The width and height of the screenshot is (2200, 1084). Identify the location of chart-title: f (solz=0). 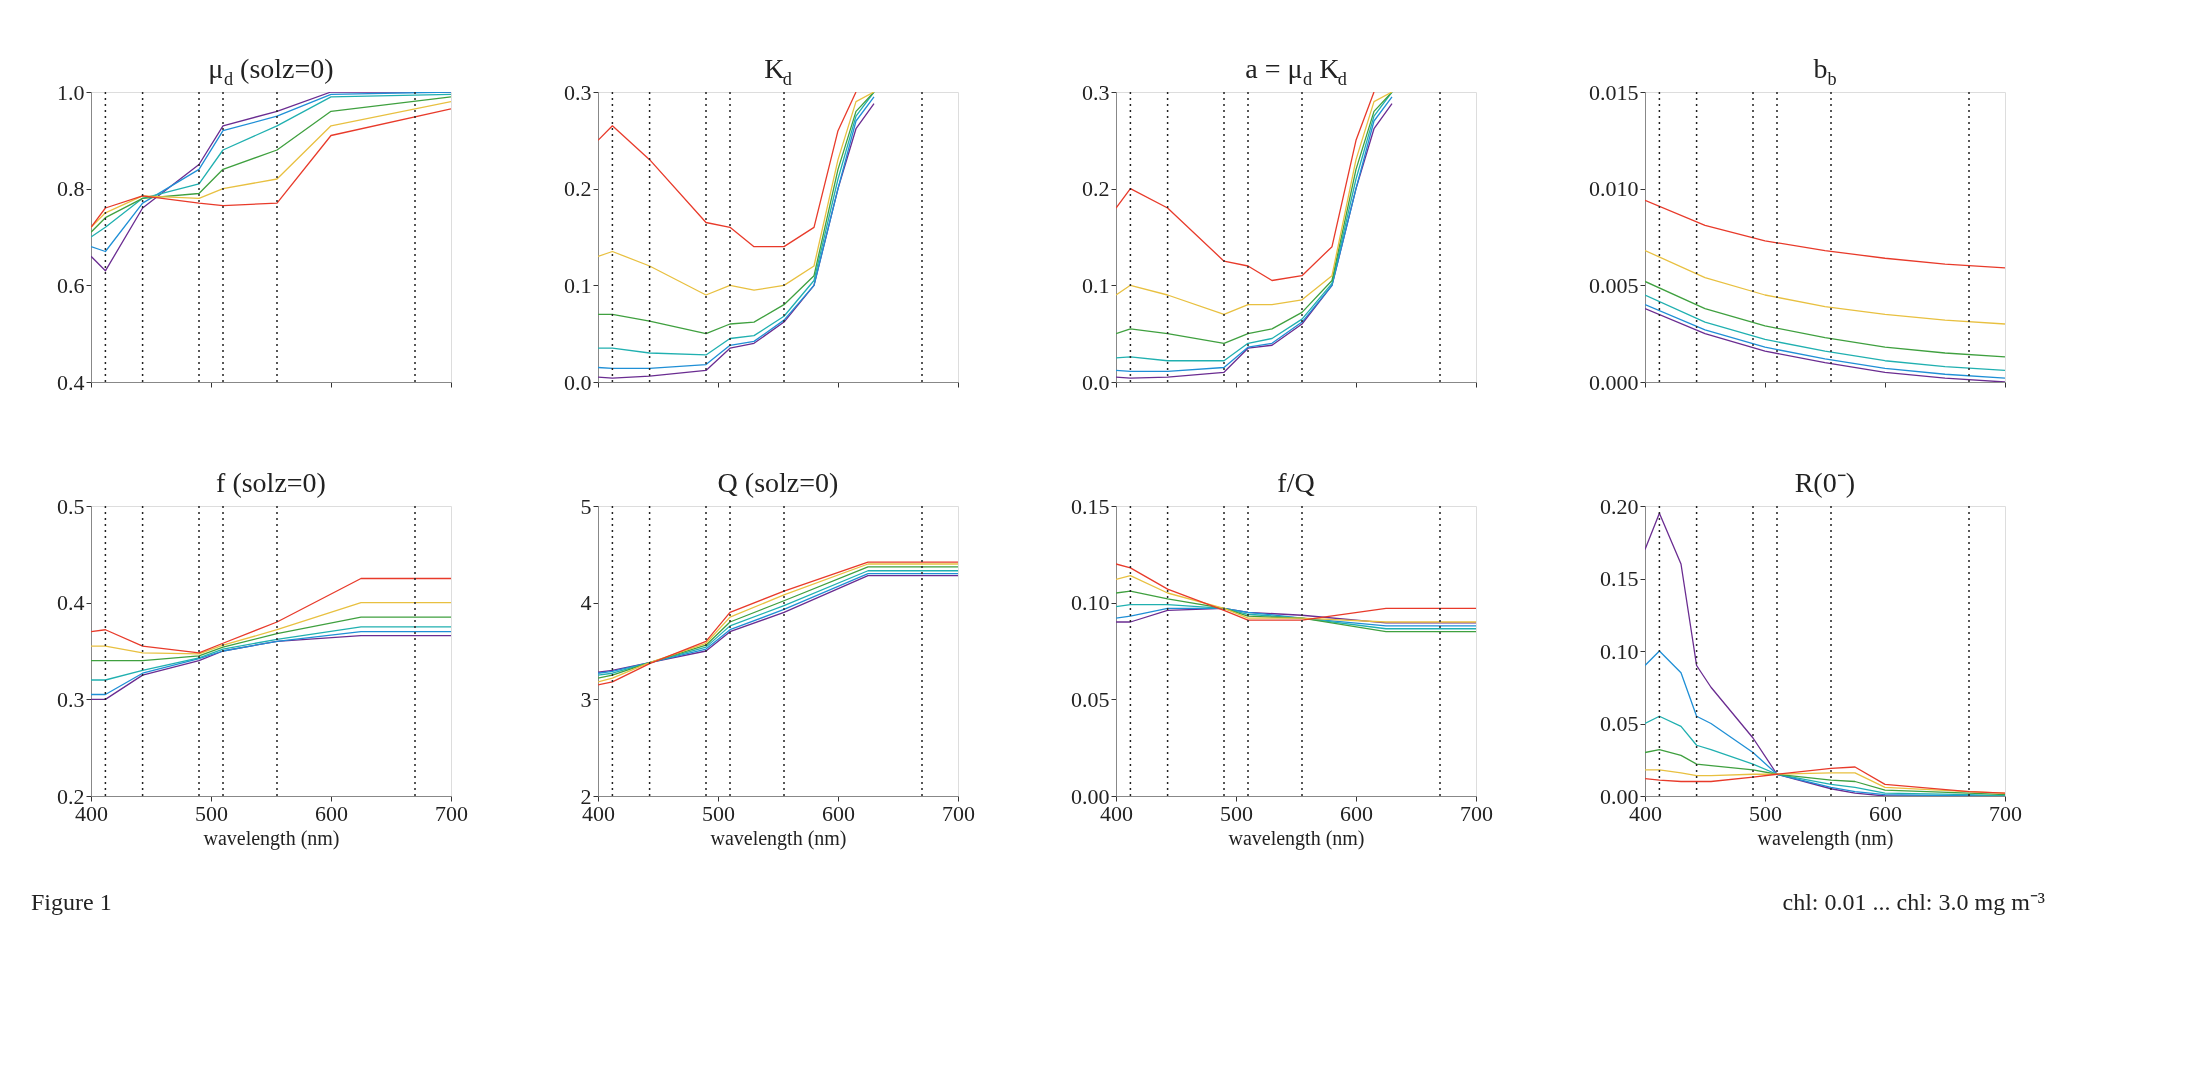
(271, 482).